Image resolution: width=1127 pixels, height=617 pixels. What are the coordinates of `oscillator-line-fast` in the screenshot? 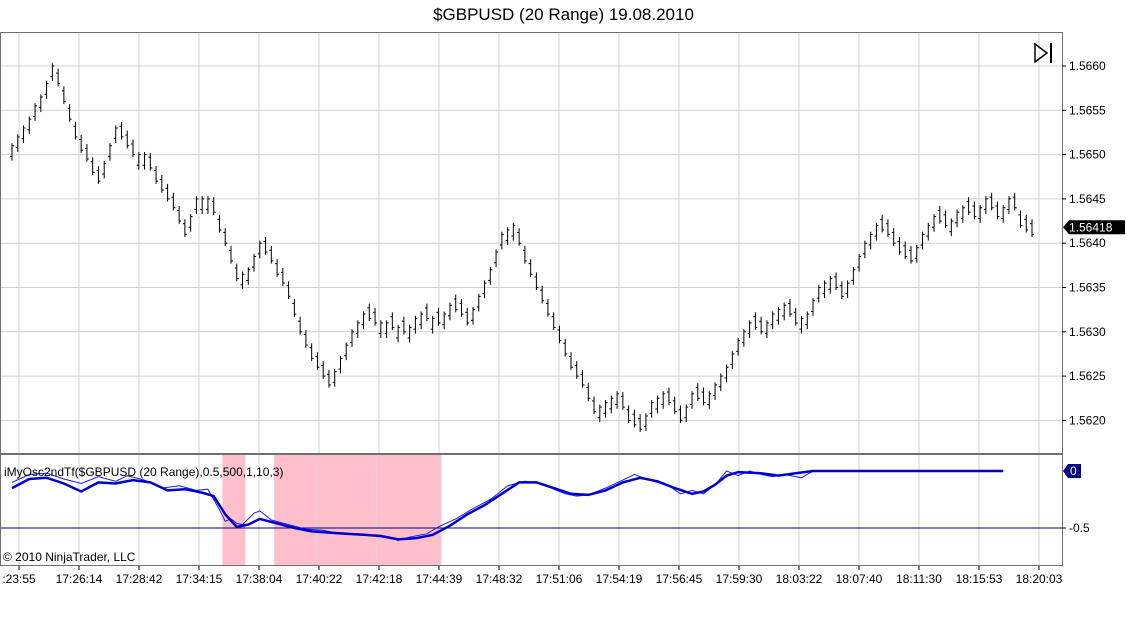 It's located at (507, 506).